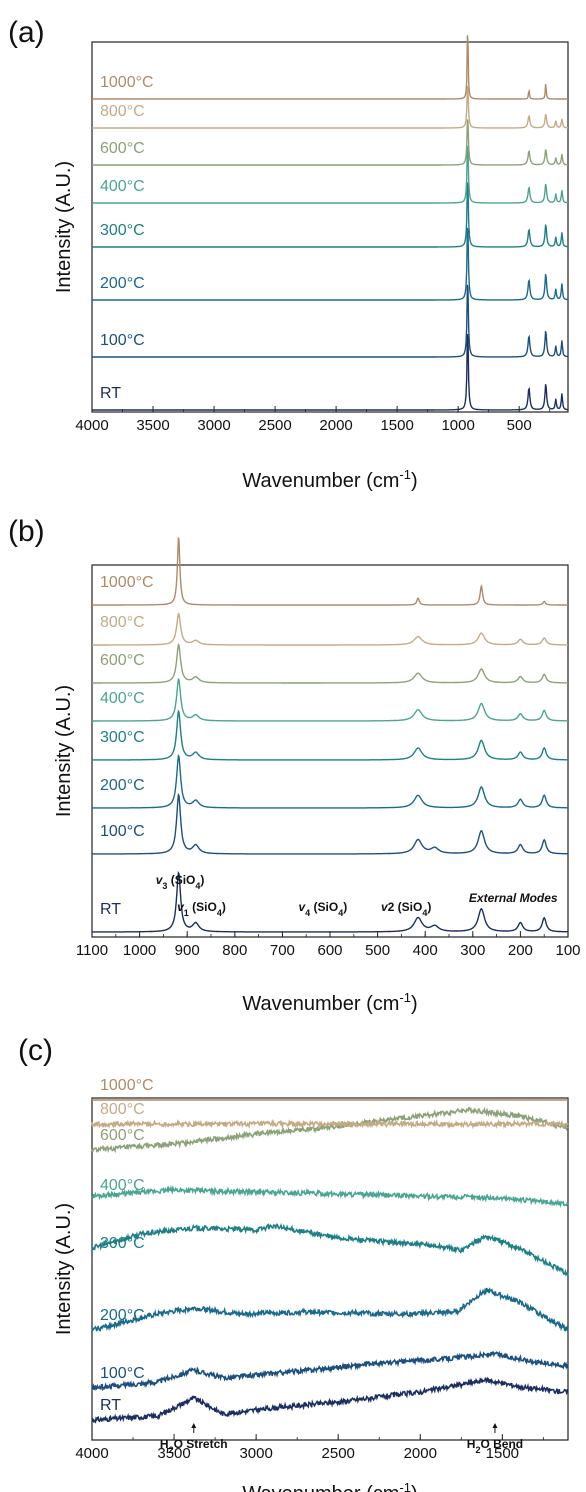 The height and width of the screenshot is (1492, 586). I want to click on panel-a-x-ticks: 4000 3500 3000 2500 2000 1500 1000 500, so click(313, 420).